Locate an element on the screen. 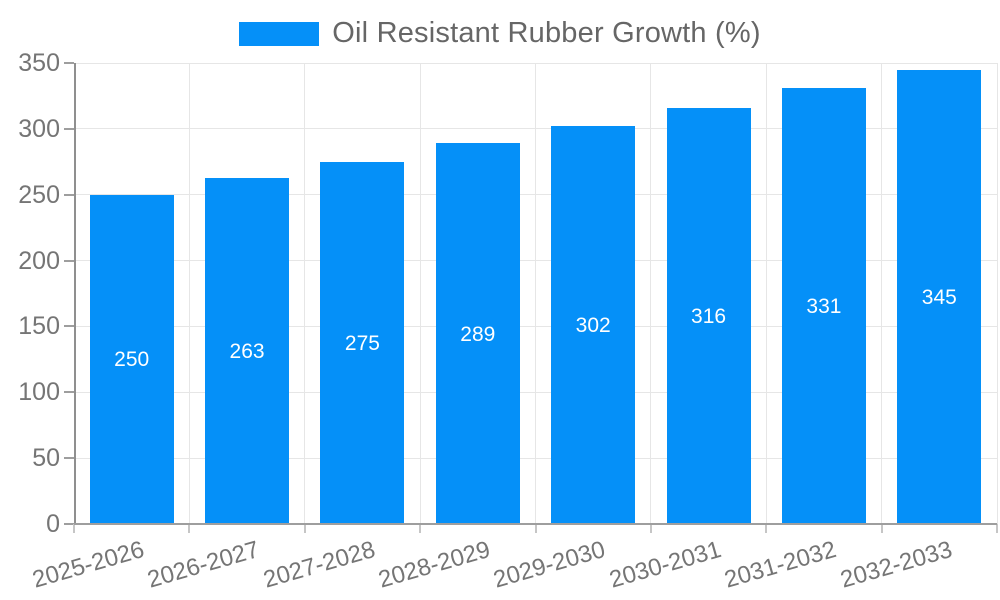 The height and width of the screenshot is (600, 1000). bar-2029-2030 is located at coordinates (593, 325).